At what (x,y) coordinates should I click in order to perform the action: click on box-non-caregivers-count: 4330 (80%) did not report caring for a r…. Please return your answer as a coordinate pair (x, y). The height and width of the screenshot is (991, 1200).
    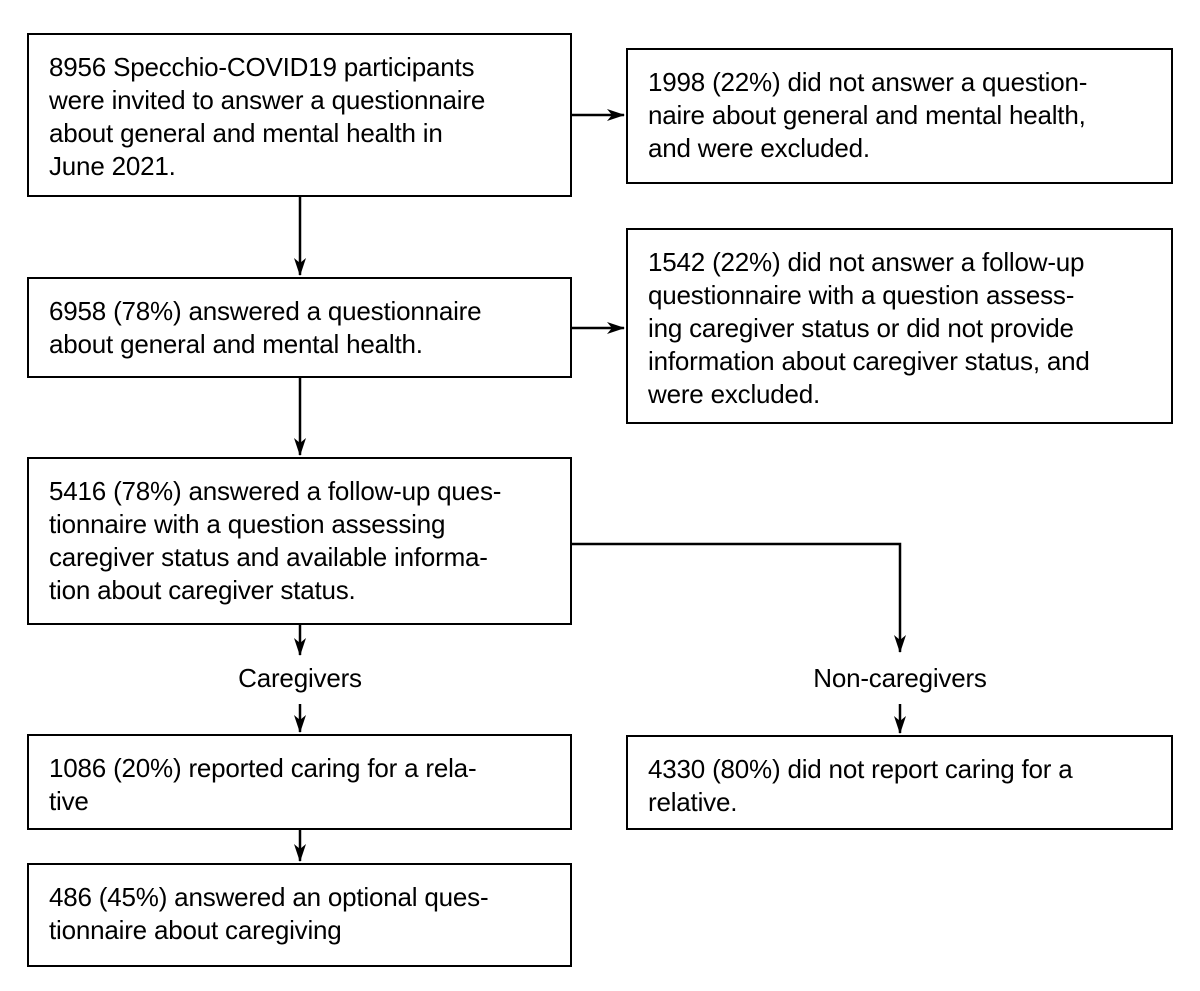
    Looking at the image, I should click on (899, 782).